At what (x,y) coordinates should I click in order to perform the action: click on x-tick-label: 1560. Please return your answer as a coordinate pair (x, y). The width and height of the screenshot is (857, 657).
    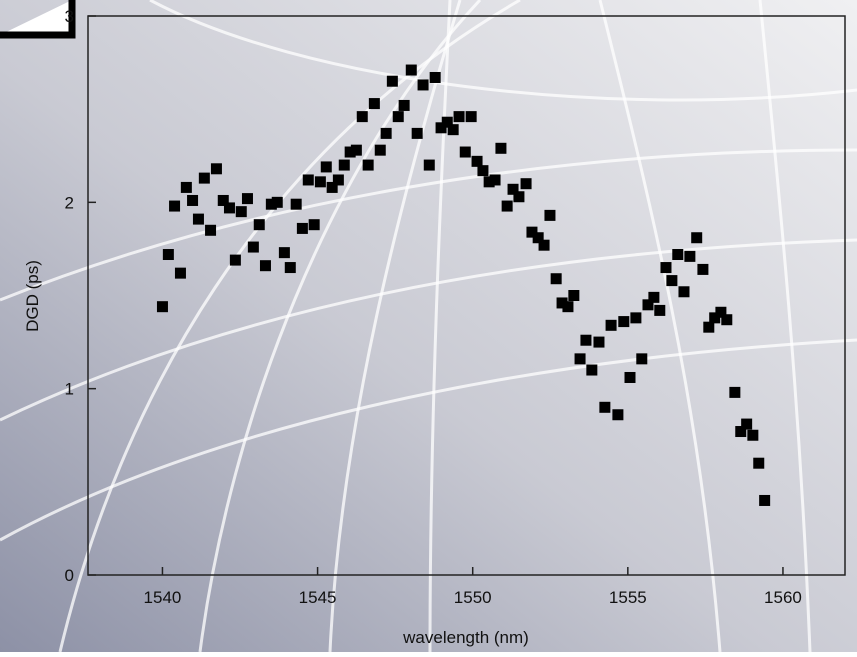
    Looking at the image, I should click on (783, 597).